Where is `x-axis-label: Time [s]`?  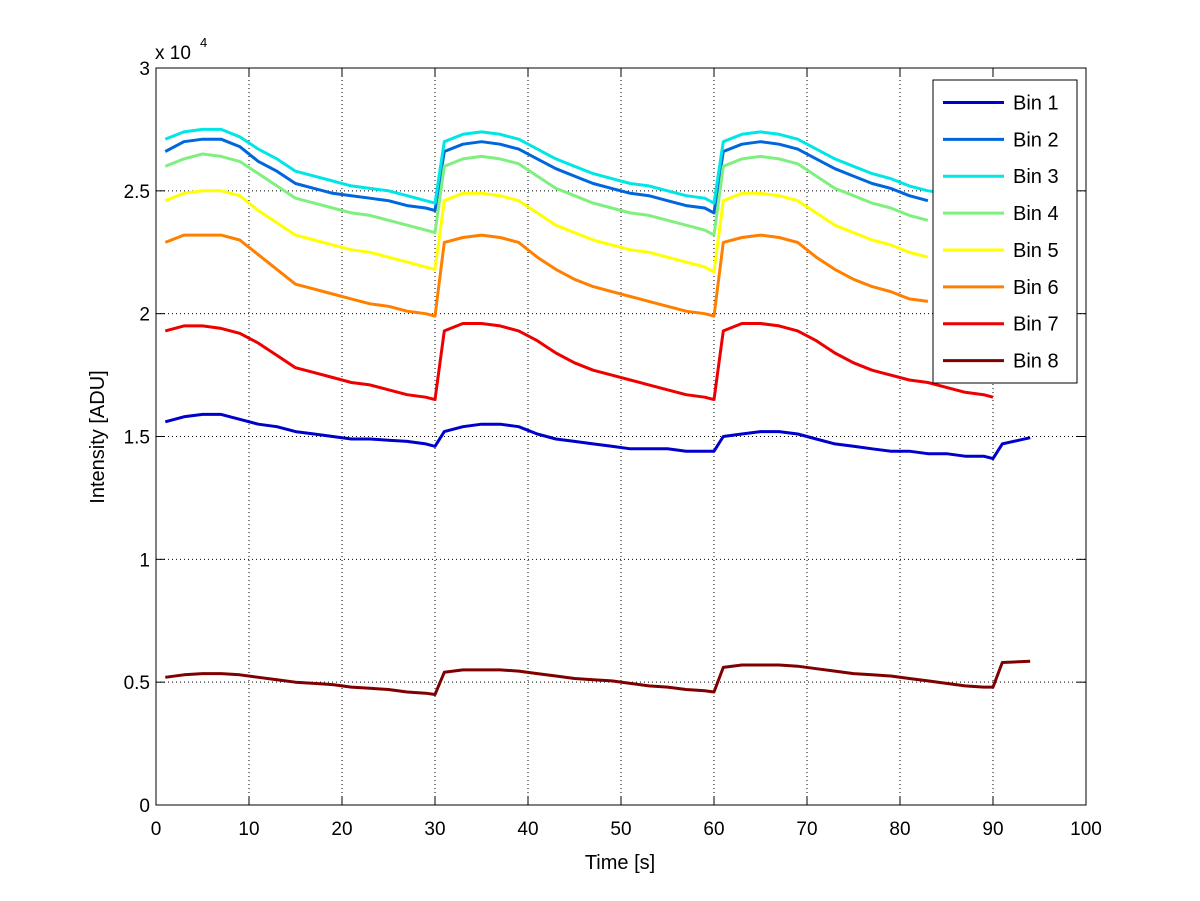
x-axis-label: Time [s] is located at coordinates (620, 863).